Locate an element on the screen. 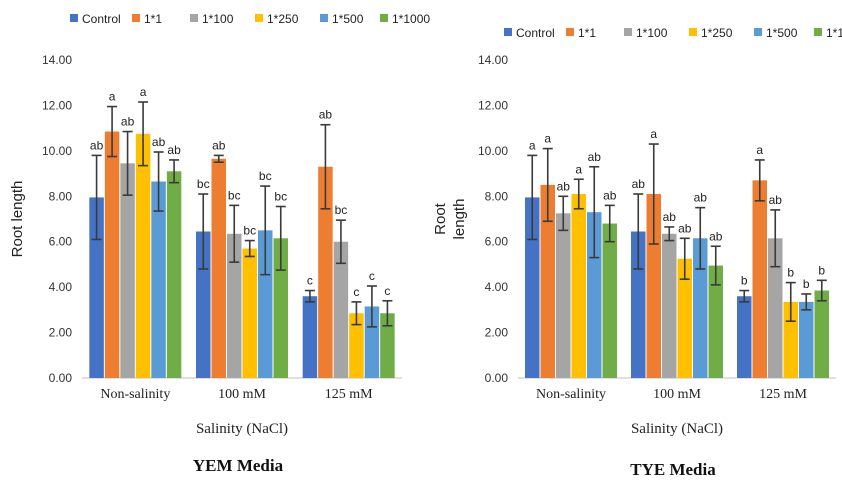 This screenshot has width=842, height=481. y-tick-label: 4.00 is located at coordinates (61, 287).